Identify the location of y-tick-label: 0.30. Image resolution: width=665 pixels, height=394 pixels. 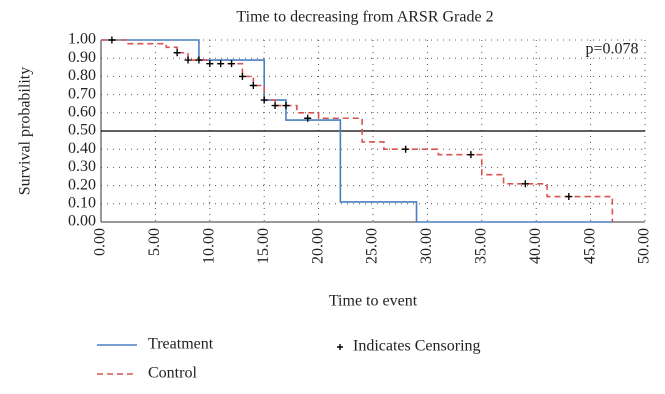
(82, 166).